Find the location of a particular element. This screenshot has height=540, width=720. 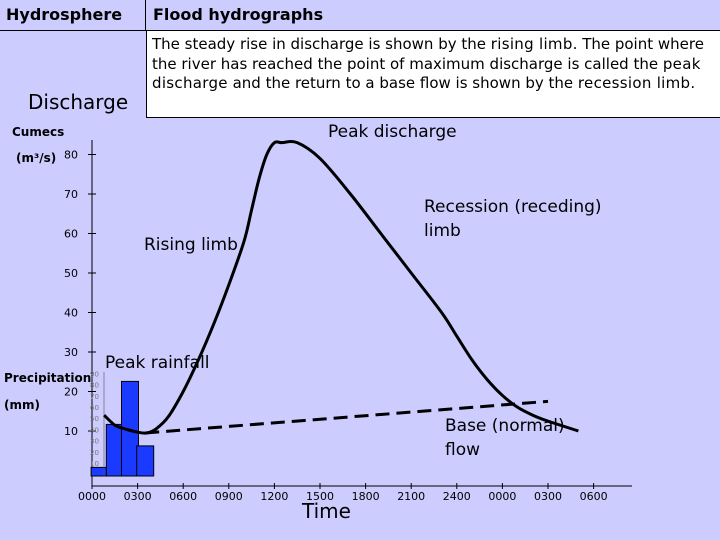

precip-tick-label: 10 is located at coordinates (94, 464).